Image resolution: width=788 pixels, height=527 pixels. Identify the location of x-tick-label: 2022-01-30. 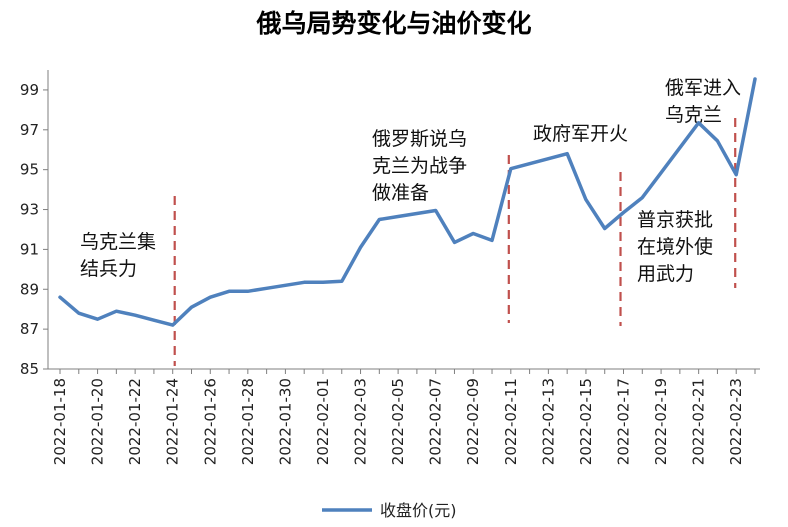
(285, 421).